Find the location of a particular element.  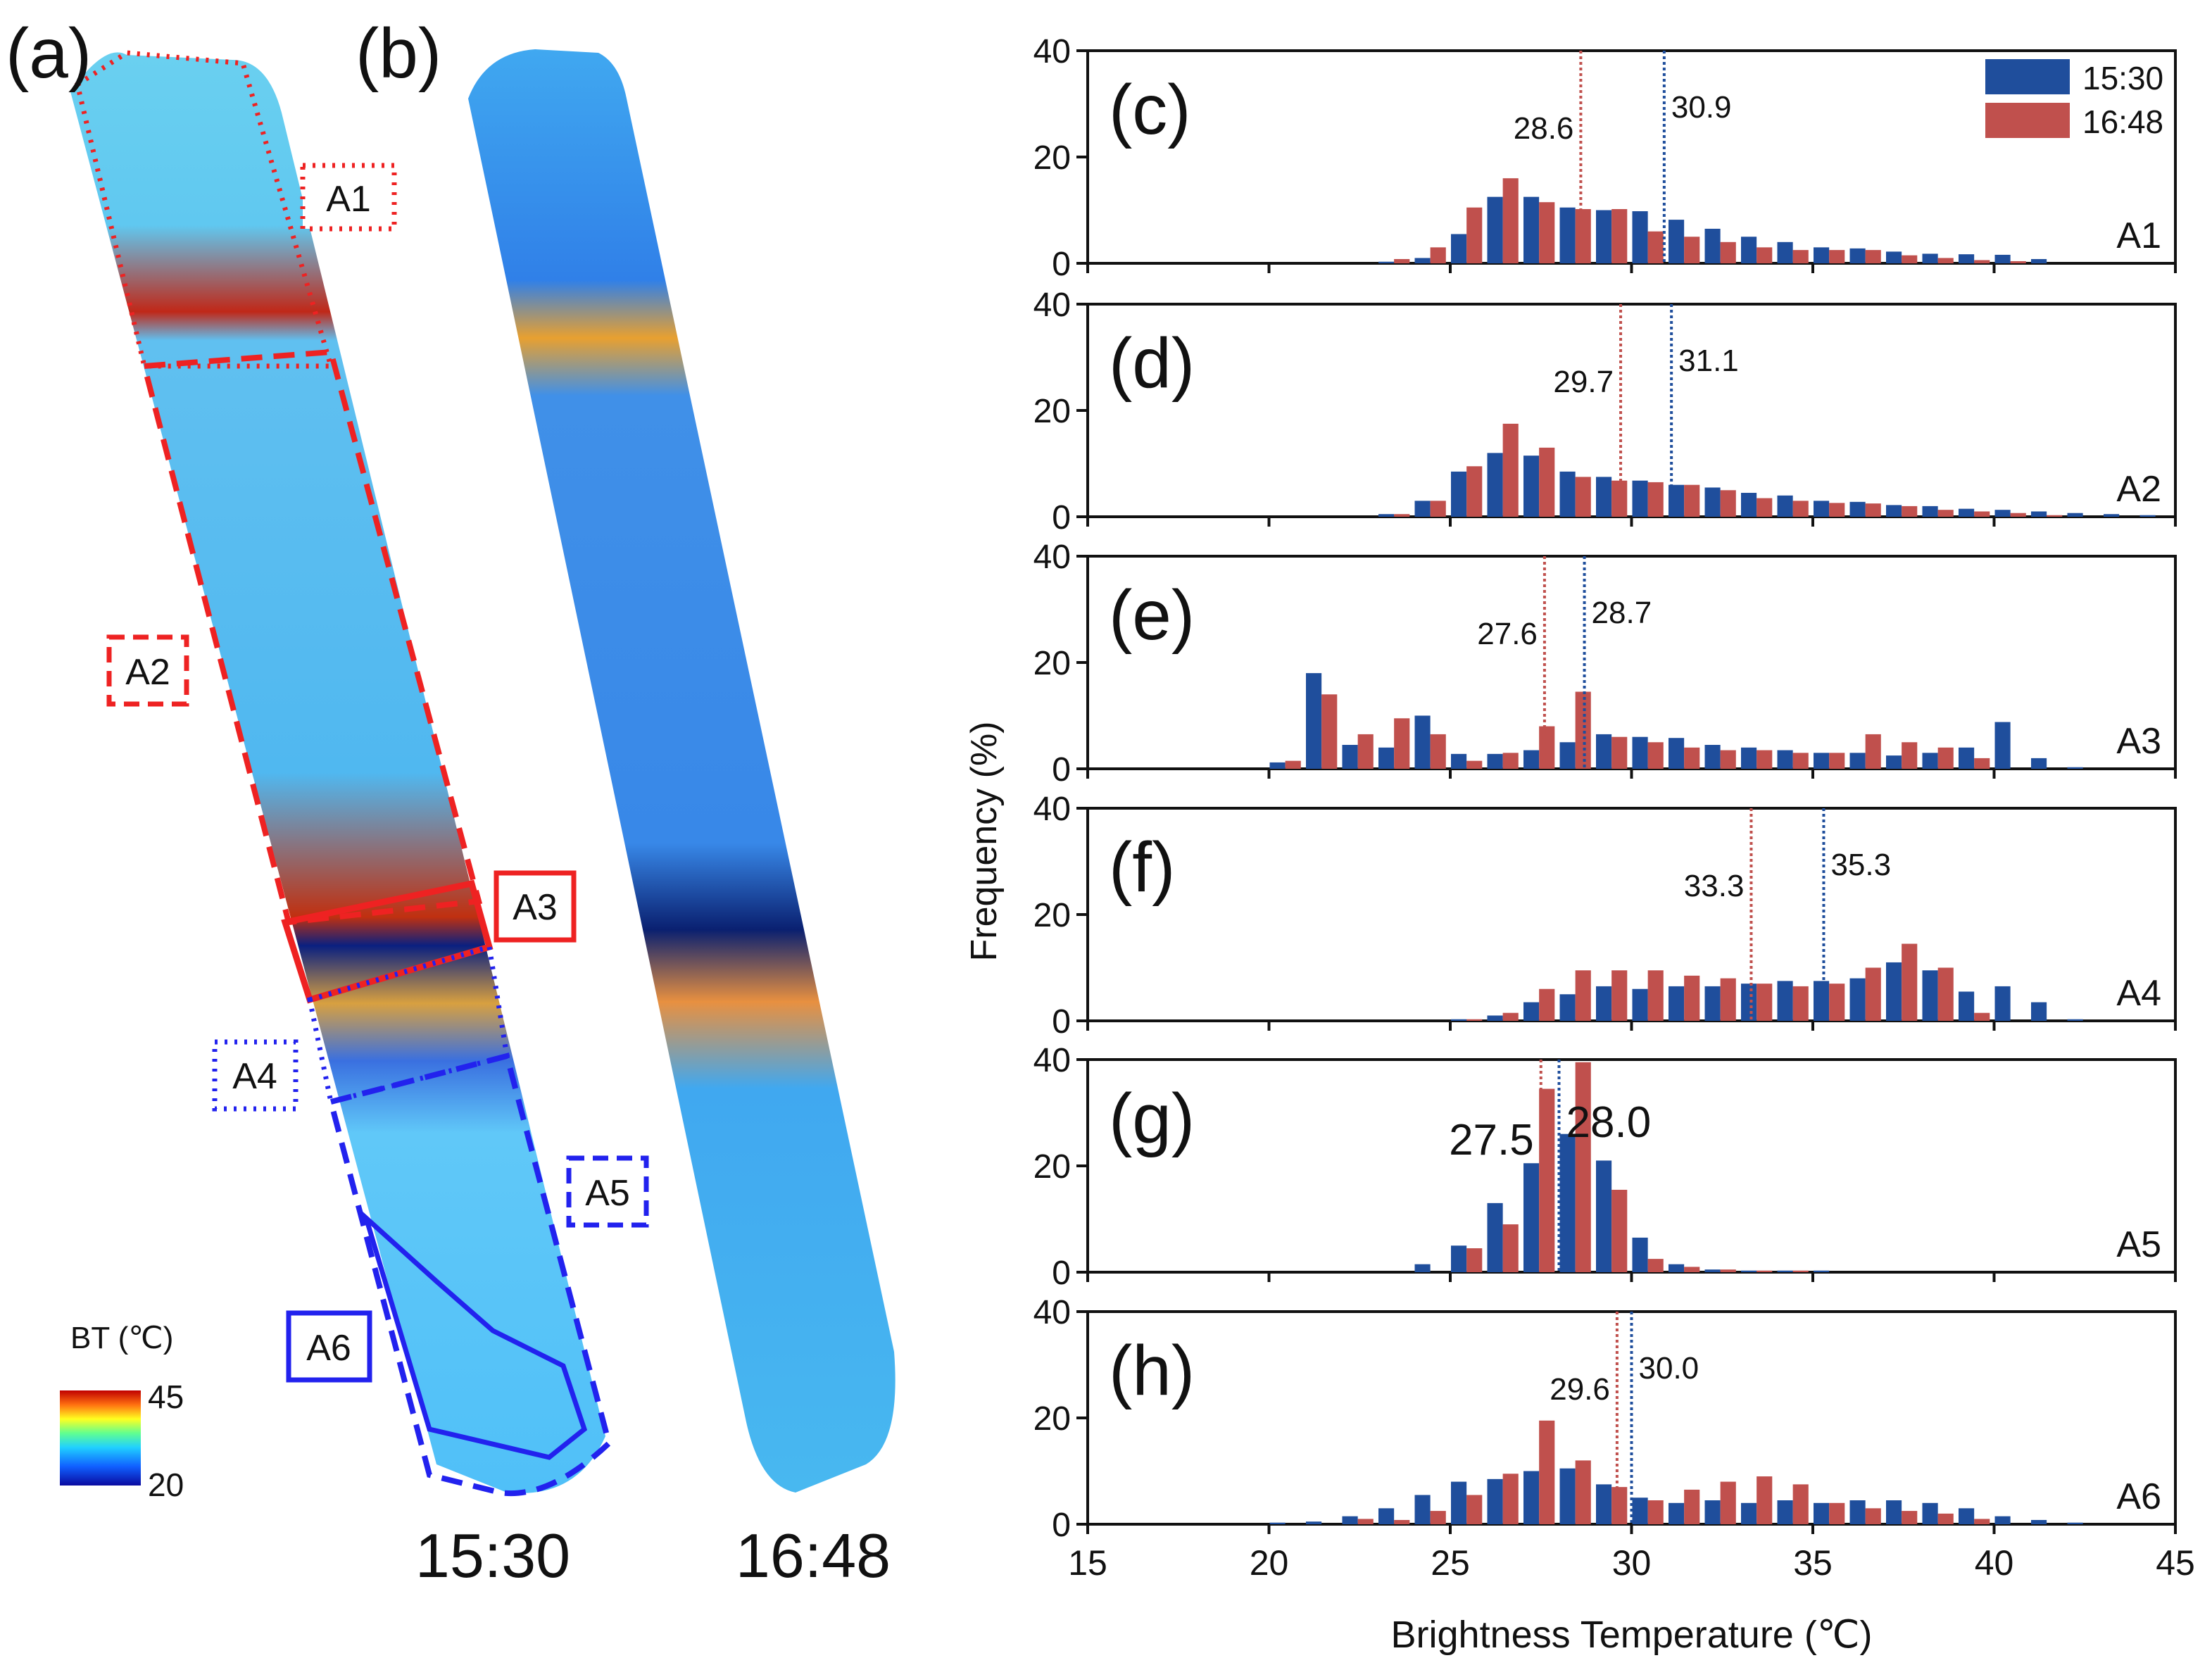

time-label-a: 15:30 is located at coordinates (492, 1555).